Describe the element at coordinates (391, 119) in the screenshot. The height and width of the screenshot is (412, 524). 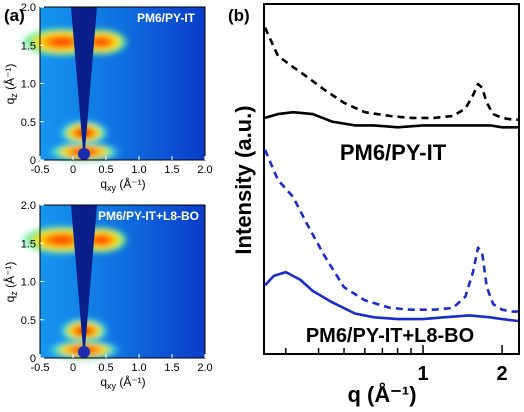
I see `series-line-pm6-py-it-solid` at that location.